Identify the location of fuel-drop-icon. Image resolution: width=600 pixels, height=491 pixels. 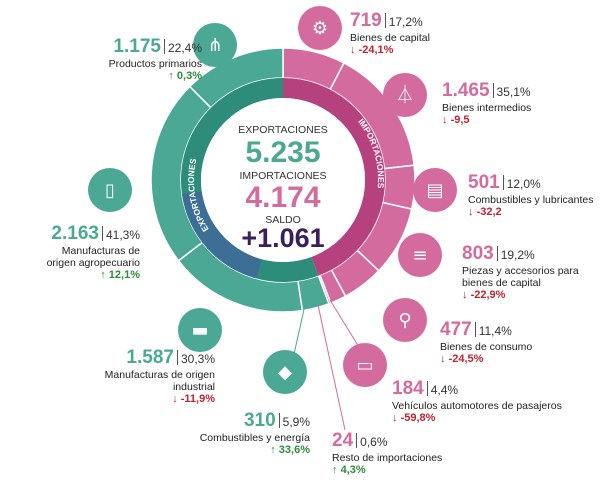
(285, 372).